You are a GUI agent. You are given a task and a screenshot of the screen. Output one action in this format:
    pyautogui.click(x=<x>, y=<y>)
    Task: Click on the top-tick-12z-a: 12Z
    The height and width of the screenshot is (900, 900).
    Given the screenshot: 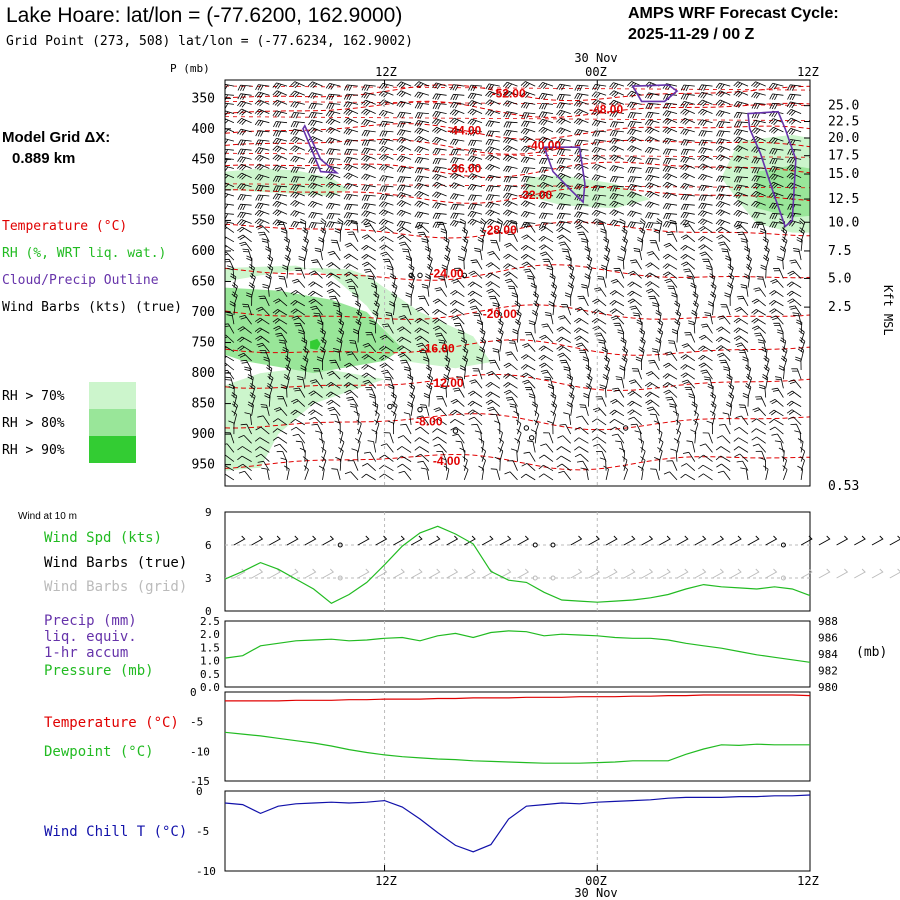 What is the action you would take?
    pyautogui.click(x=386, y=72)
    